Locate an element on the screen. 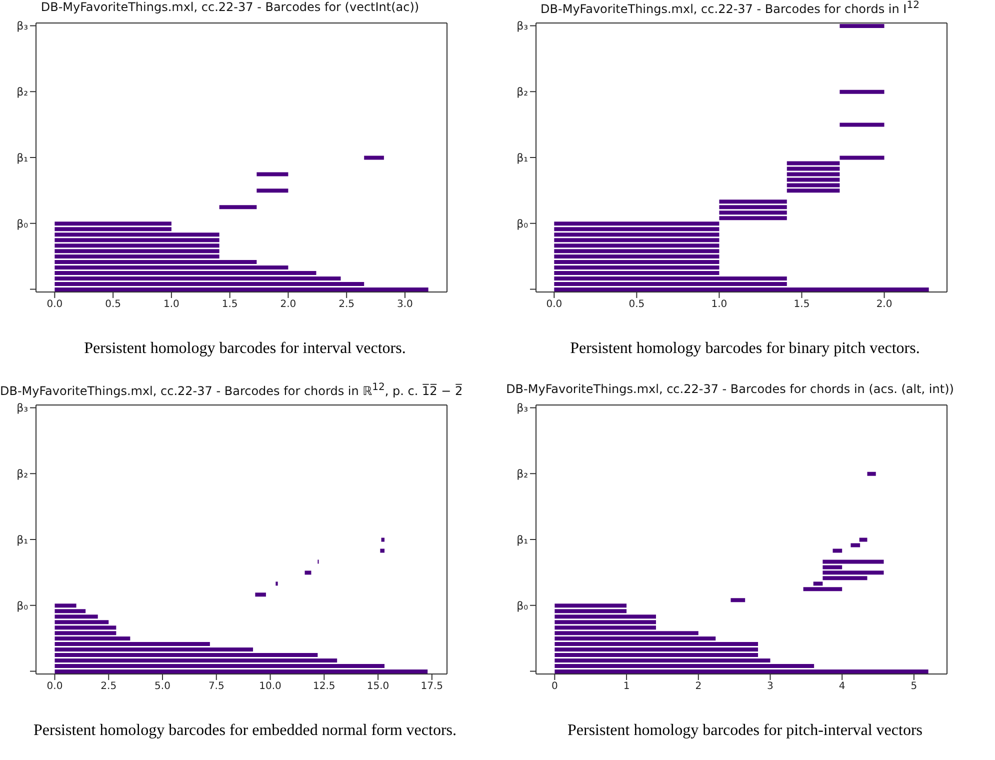 The width and height of the screenshot is (995, 760). x-tick-label: 3 is located at coordinates (770, 686).